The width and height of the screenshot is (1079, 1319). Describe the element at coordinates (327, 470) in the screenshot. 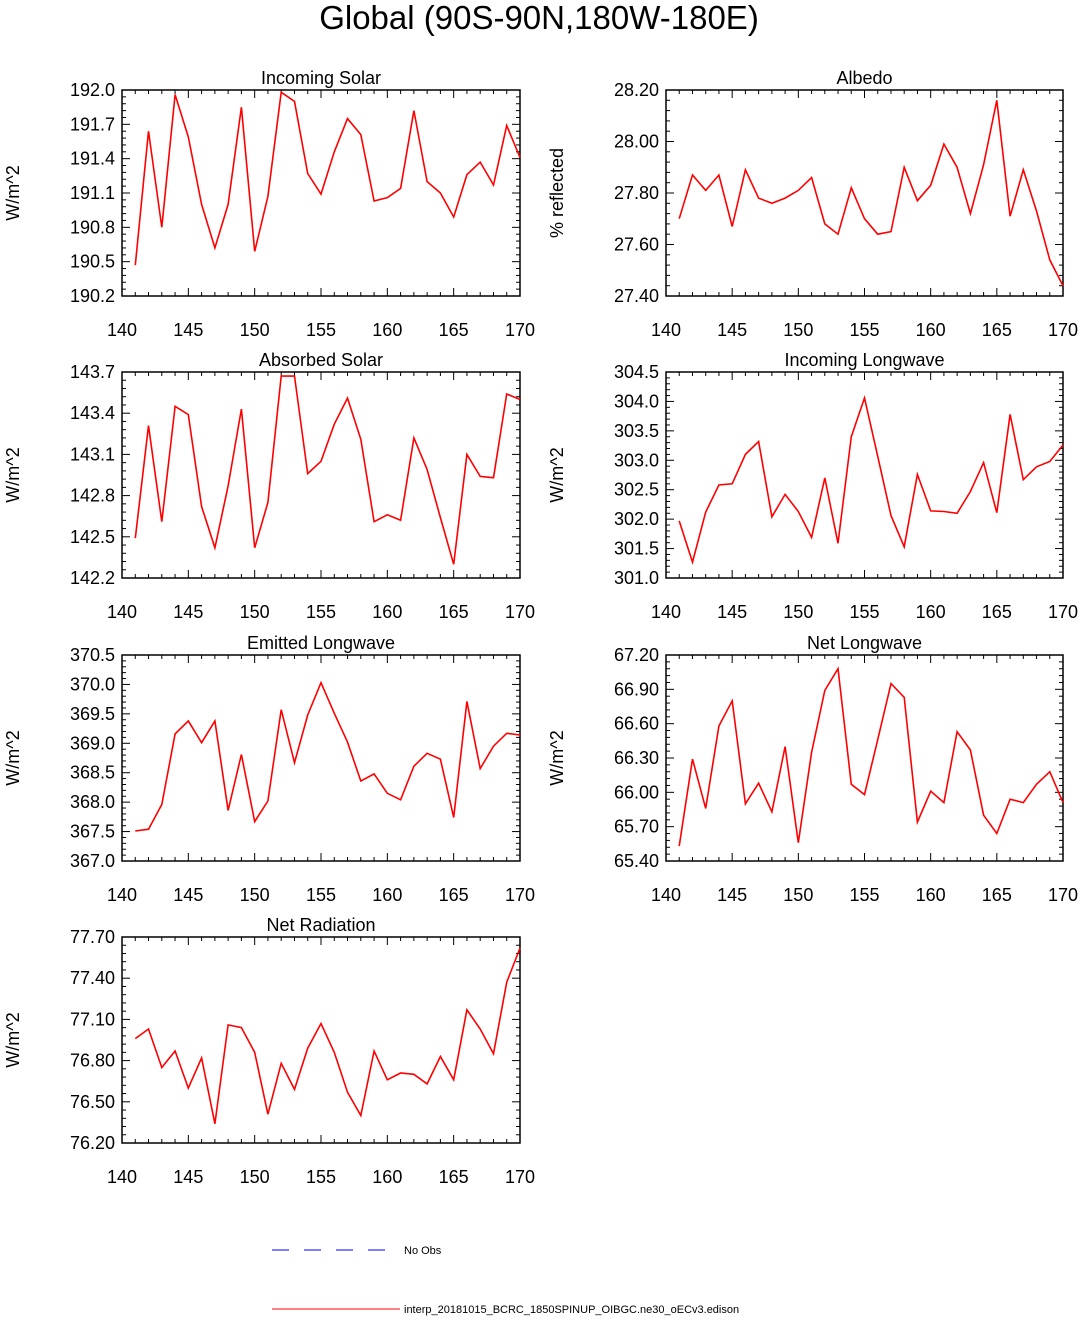

I see `series-line-absorbed-solar` at that location.